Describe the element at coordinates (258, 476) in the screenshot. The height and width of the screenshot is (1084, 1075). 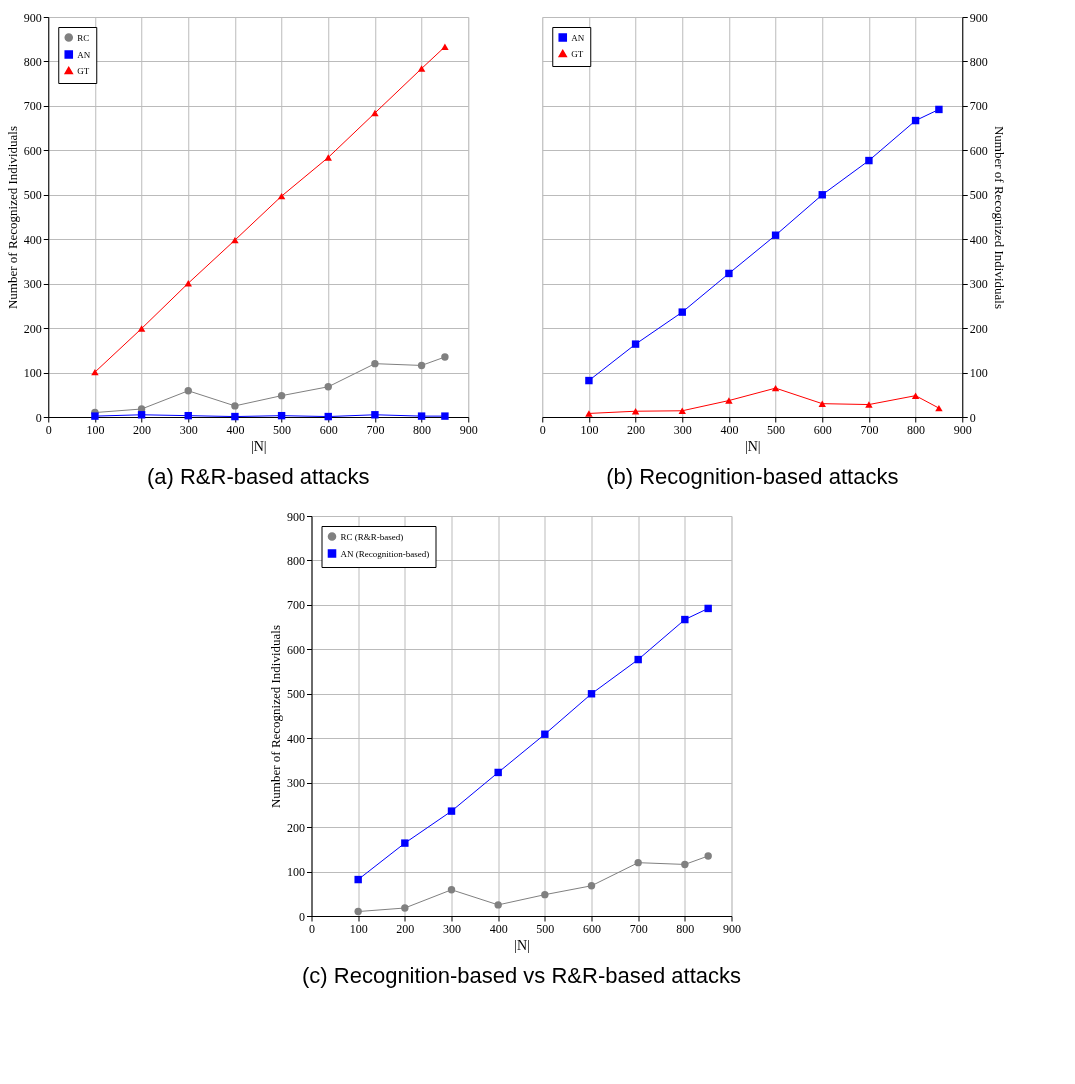
I see `text: (a) R&R-based attacks` at that location.